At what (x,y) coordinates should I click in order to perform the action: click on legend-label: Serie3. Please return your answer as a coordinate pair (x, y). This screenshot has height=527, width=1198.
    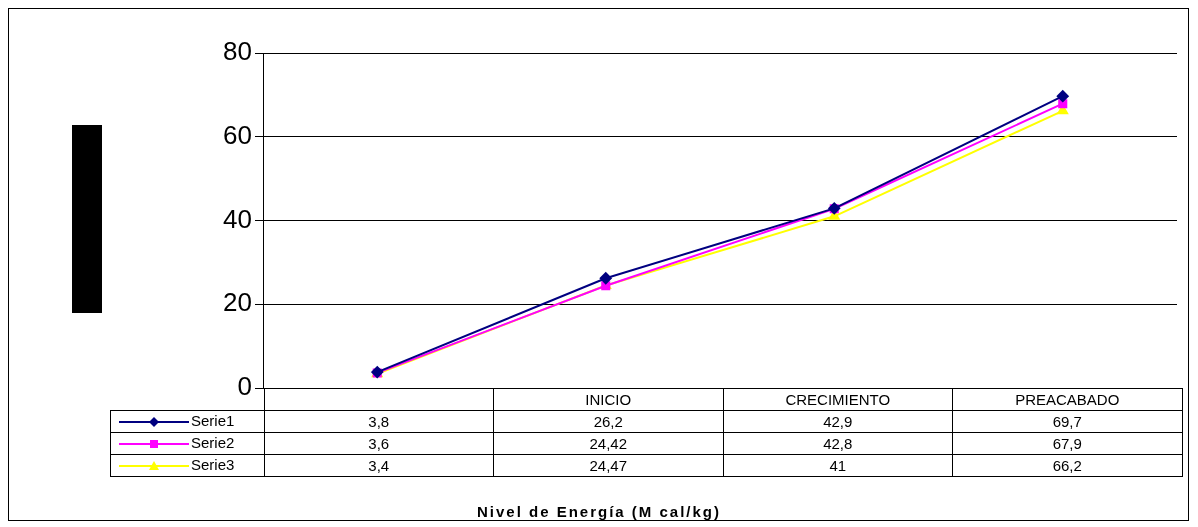
    Looking at the image, I should click on (213, 464).